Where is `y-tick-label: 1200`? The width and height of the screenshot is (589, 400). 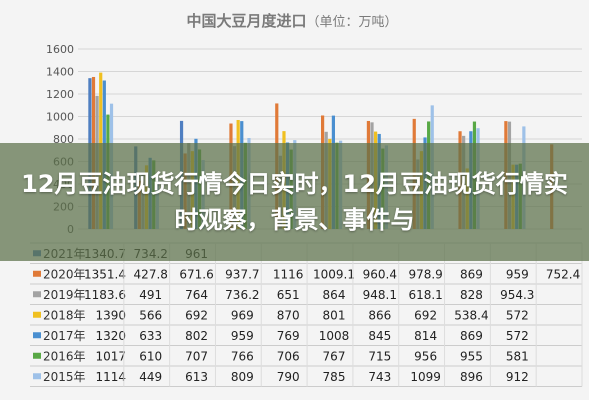
y-tick-label: 1200 is located at coordinates (60, 94).